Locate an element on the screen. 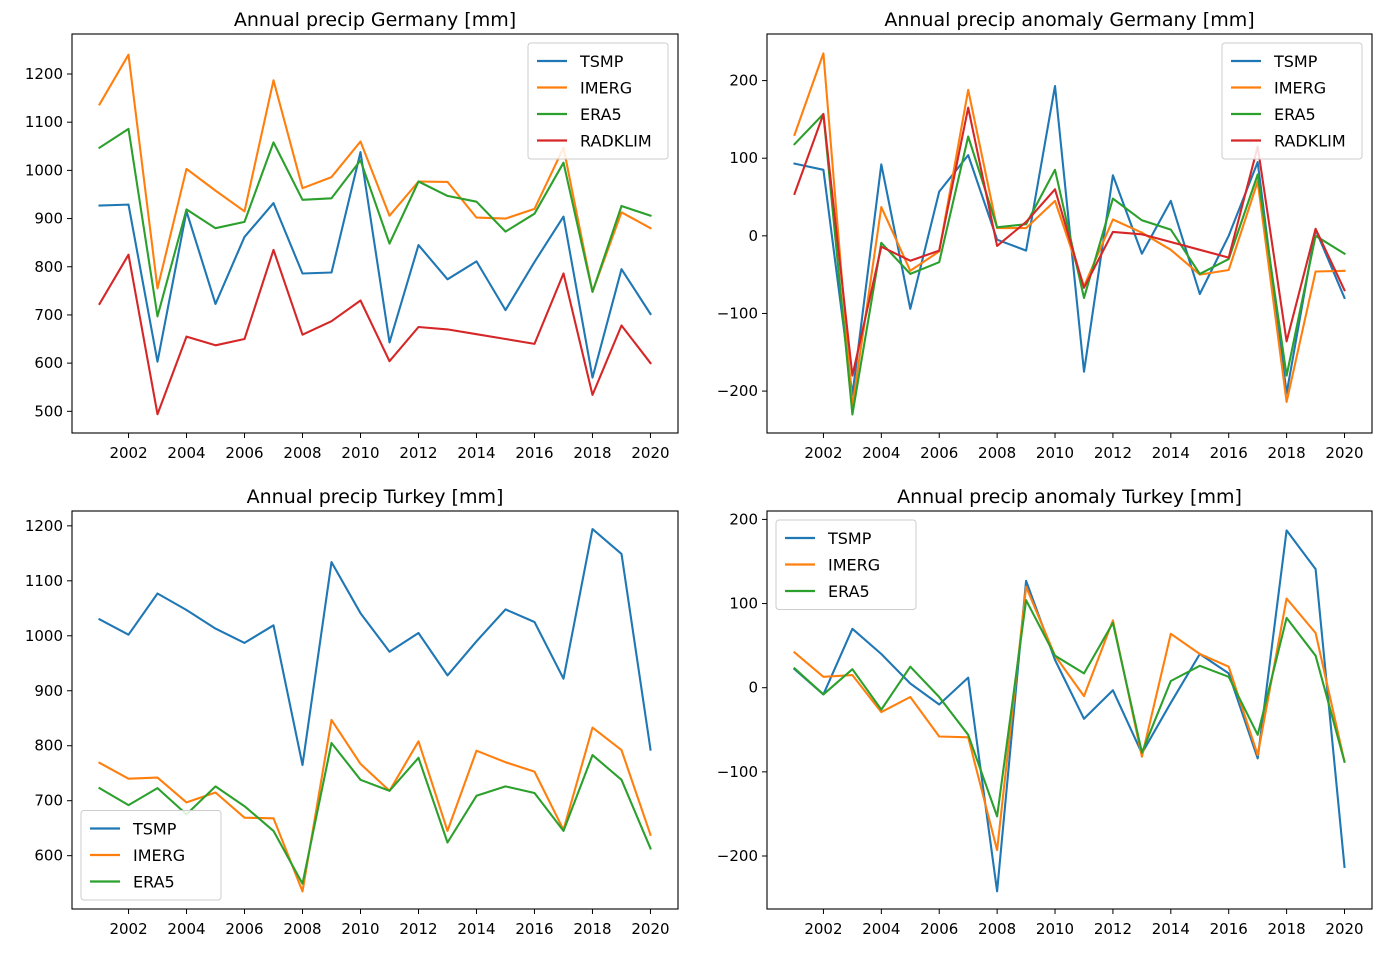 The height and width of the screenshot is (953, 1386). chart-title: Annual precip anomaly Turkey [mm] is located at coordinates (1069, 497).